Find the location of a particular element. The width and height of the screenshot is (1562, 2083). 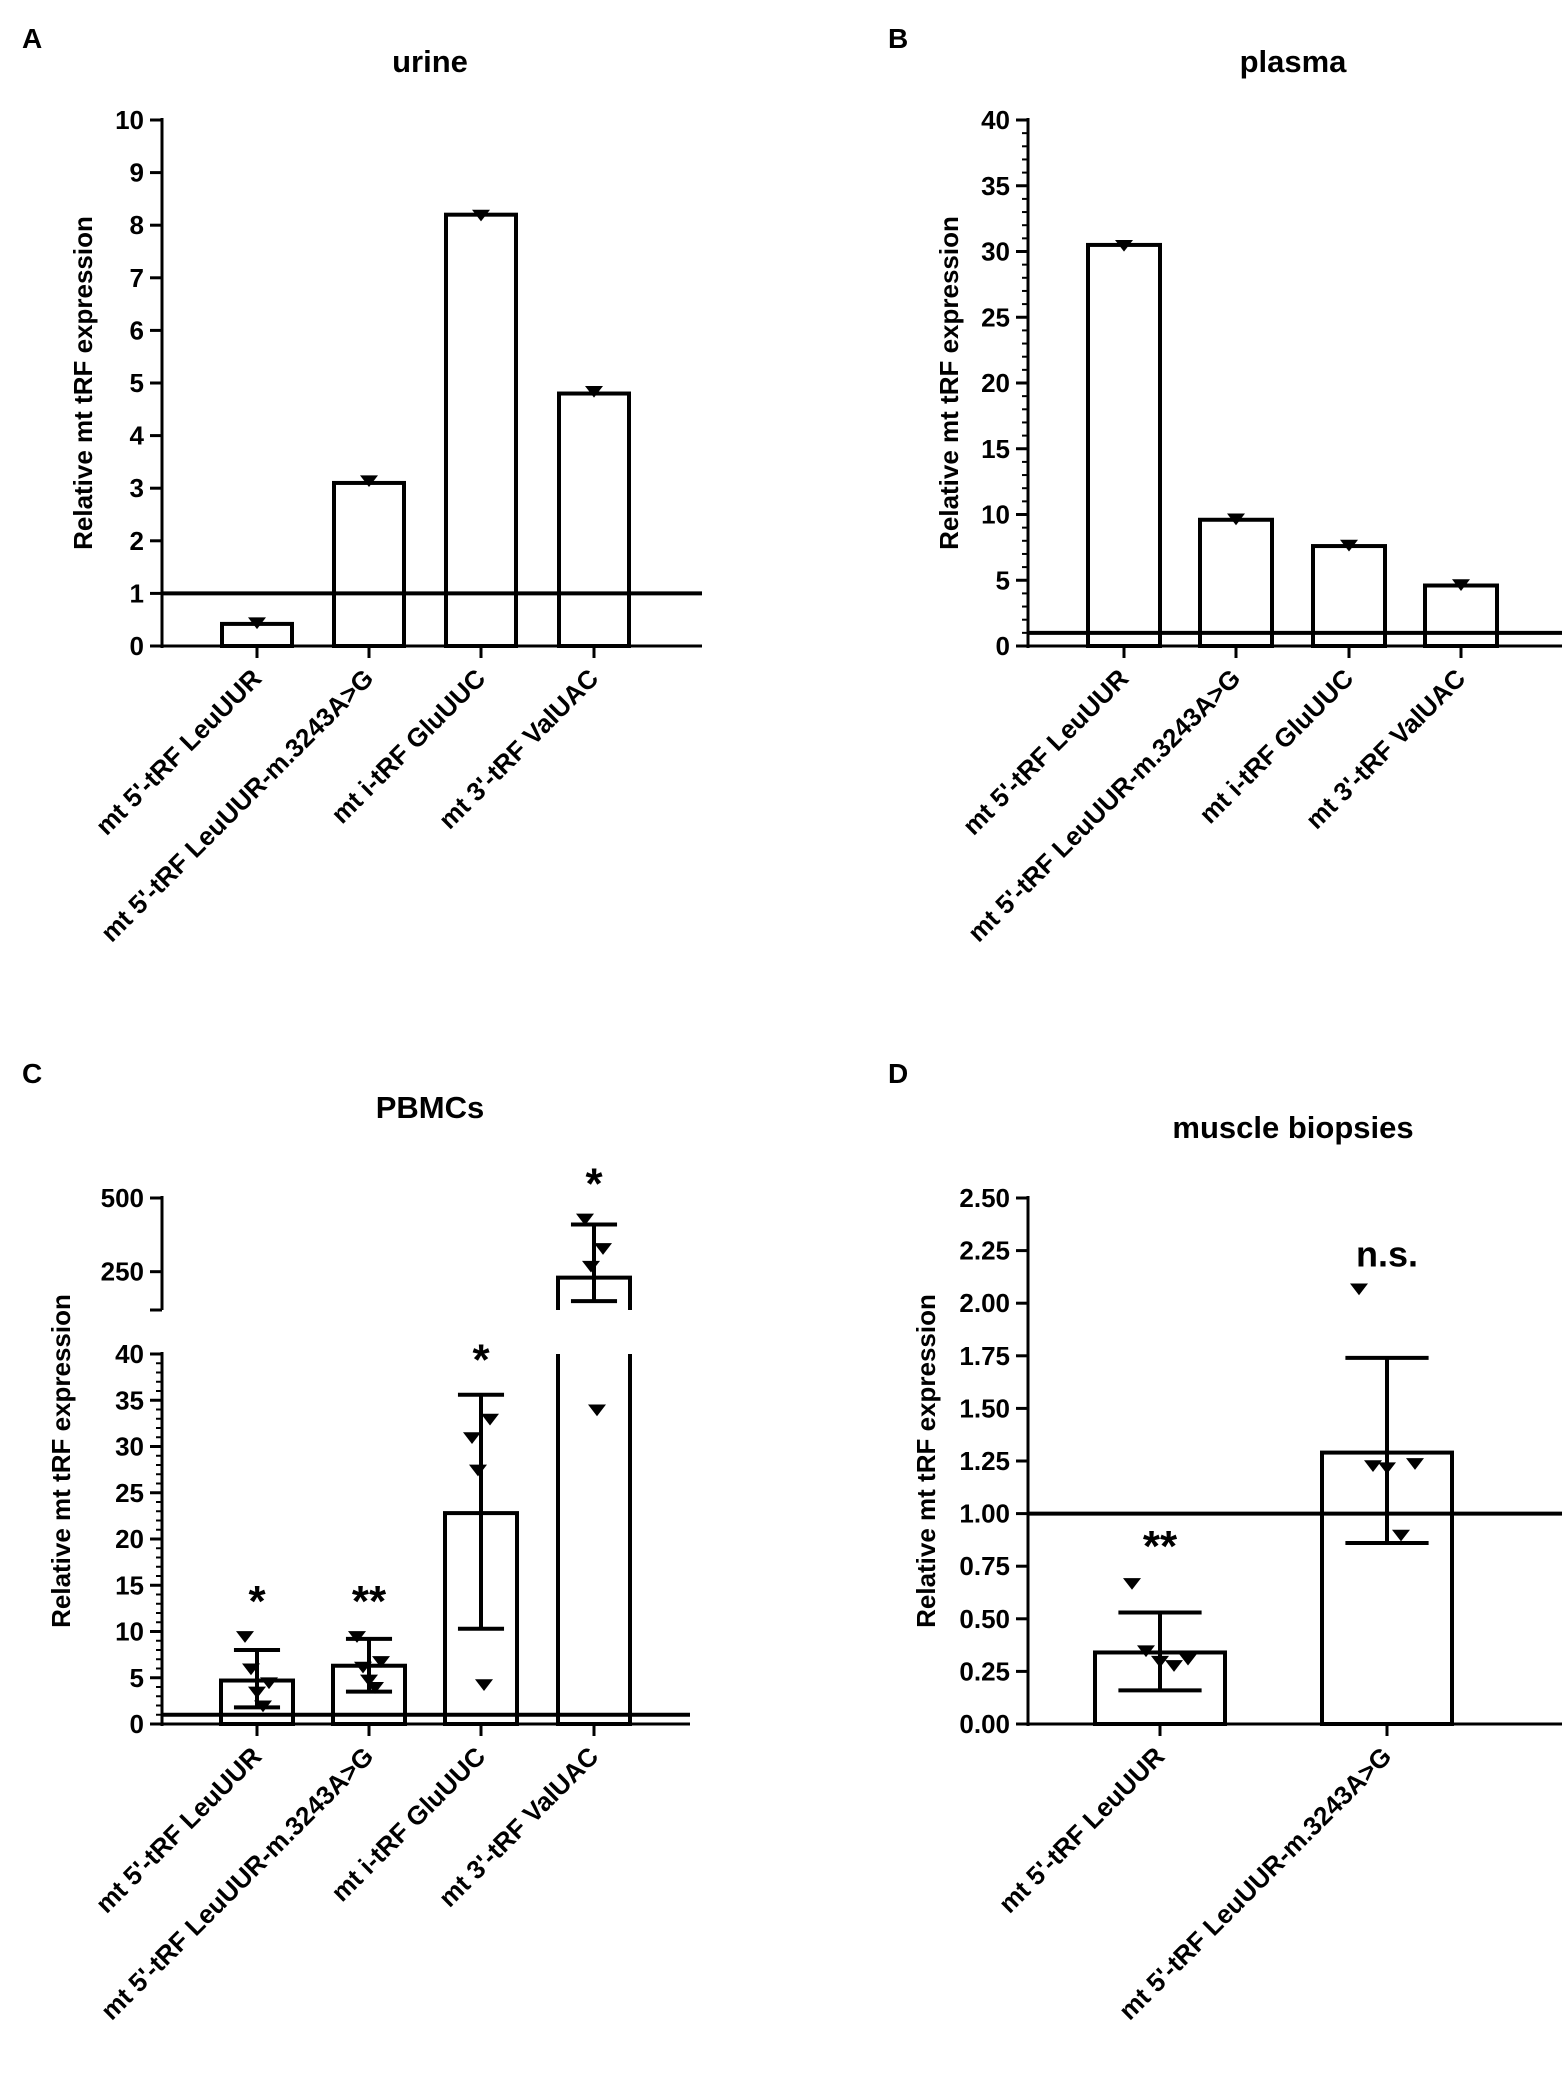

y-tick-label: 4 is located at coordinates (137, 436).